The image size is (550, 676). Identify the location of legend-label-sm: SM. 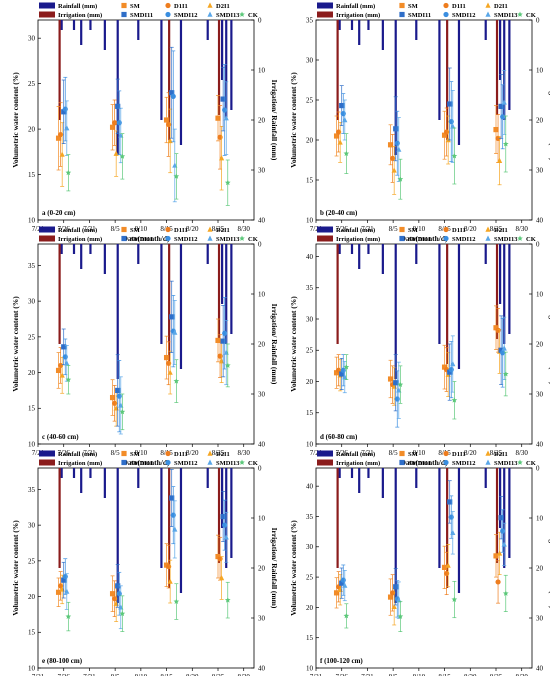
(135, 454).